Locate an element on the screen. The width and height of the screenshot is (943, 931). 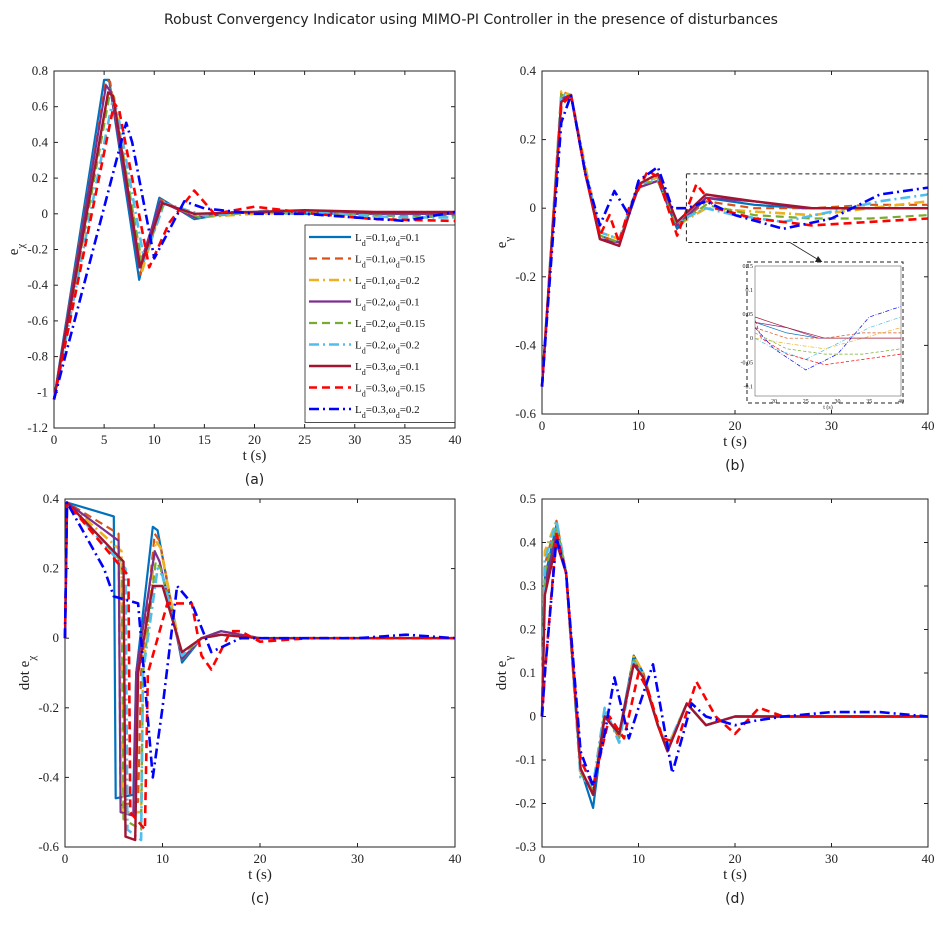
inset-y-tick-label: 0 is located at coordinates (751, 339).